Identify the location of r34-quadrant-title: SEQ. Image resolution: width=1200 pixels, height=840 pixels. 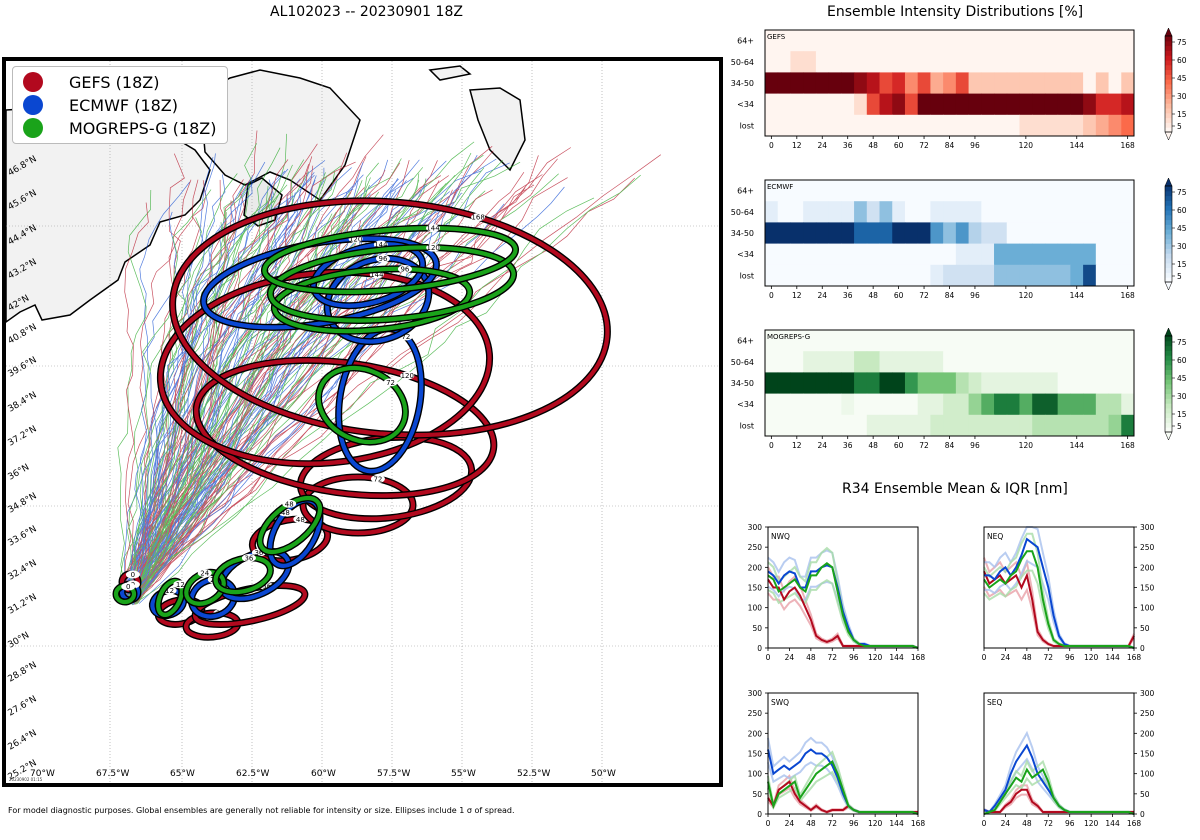
(994, 702).